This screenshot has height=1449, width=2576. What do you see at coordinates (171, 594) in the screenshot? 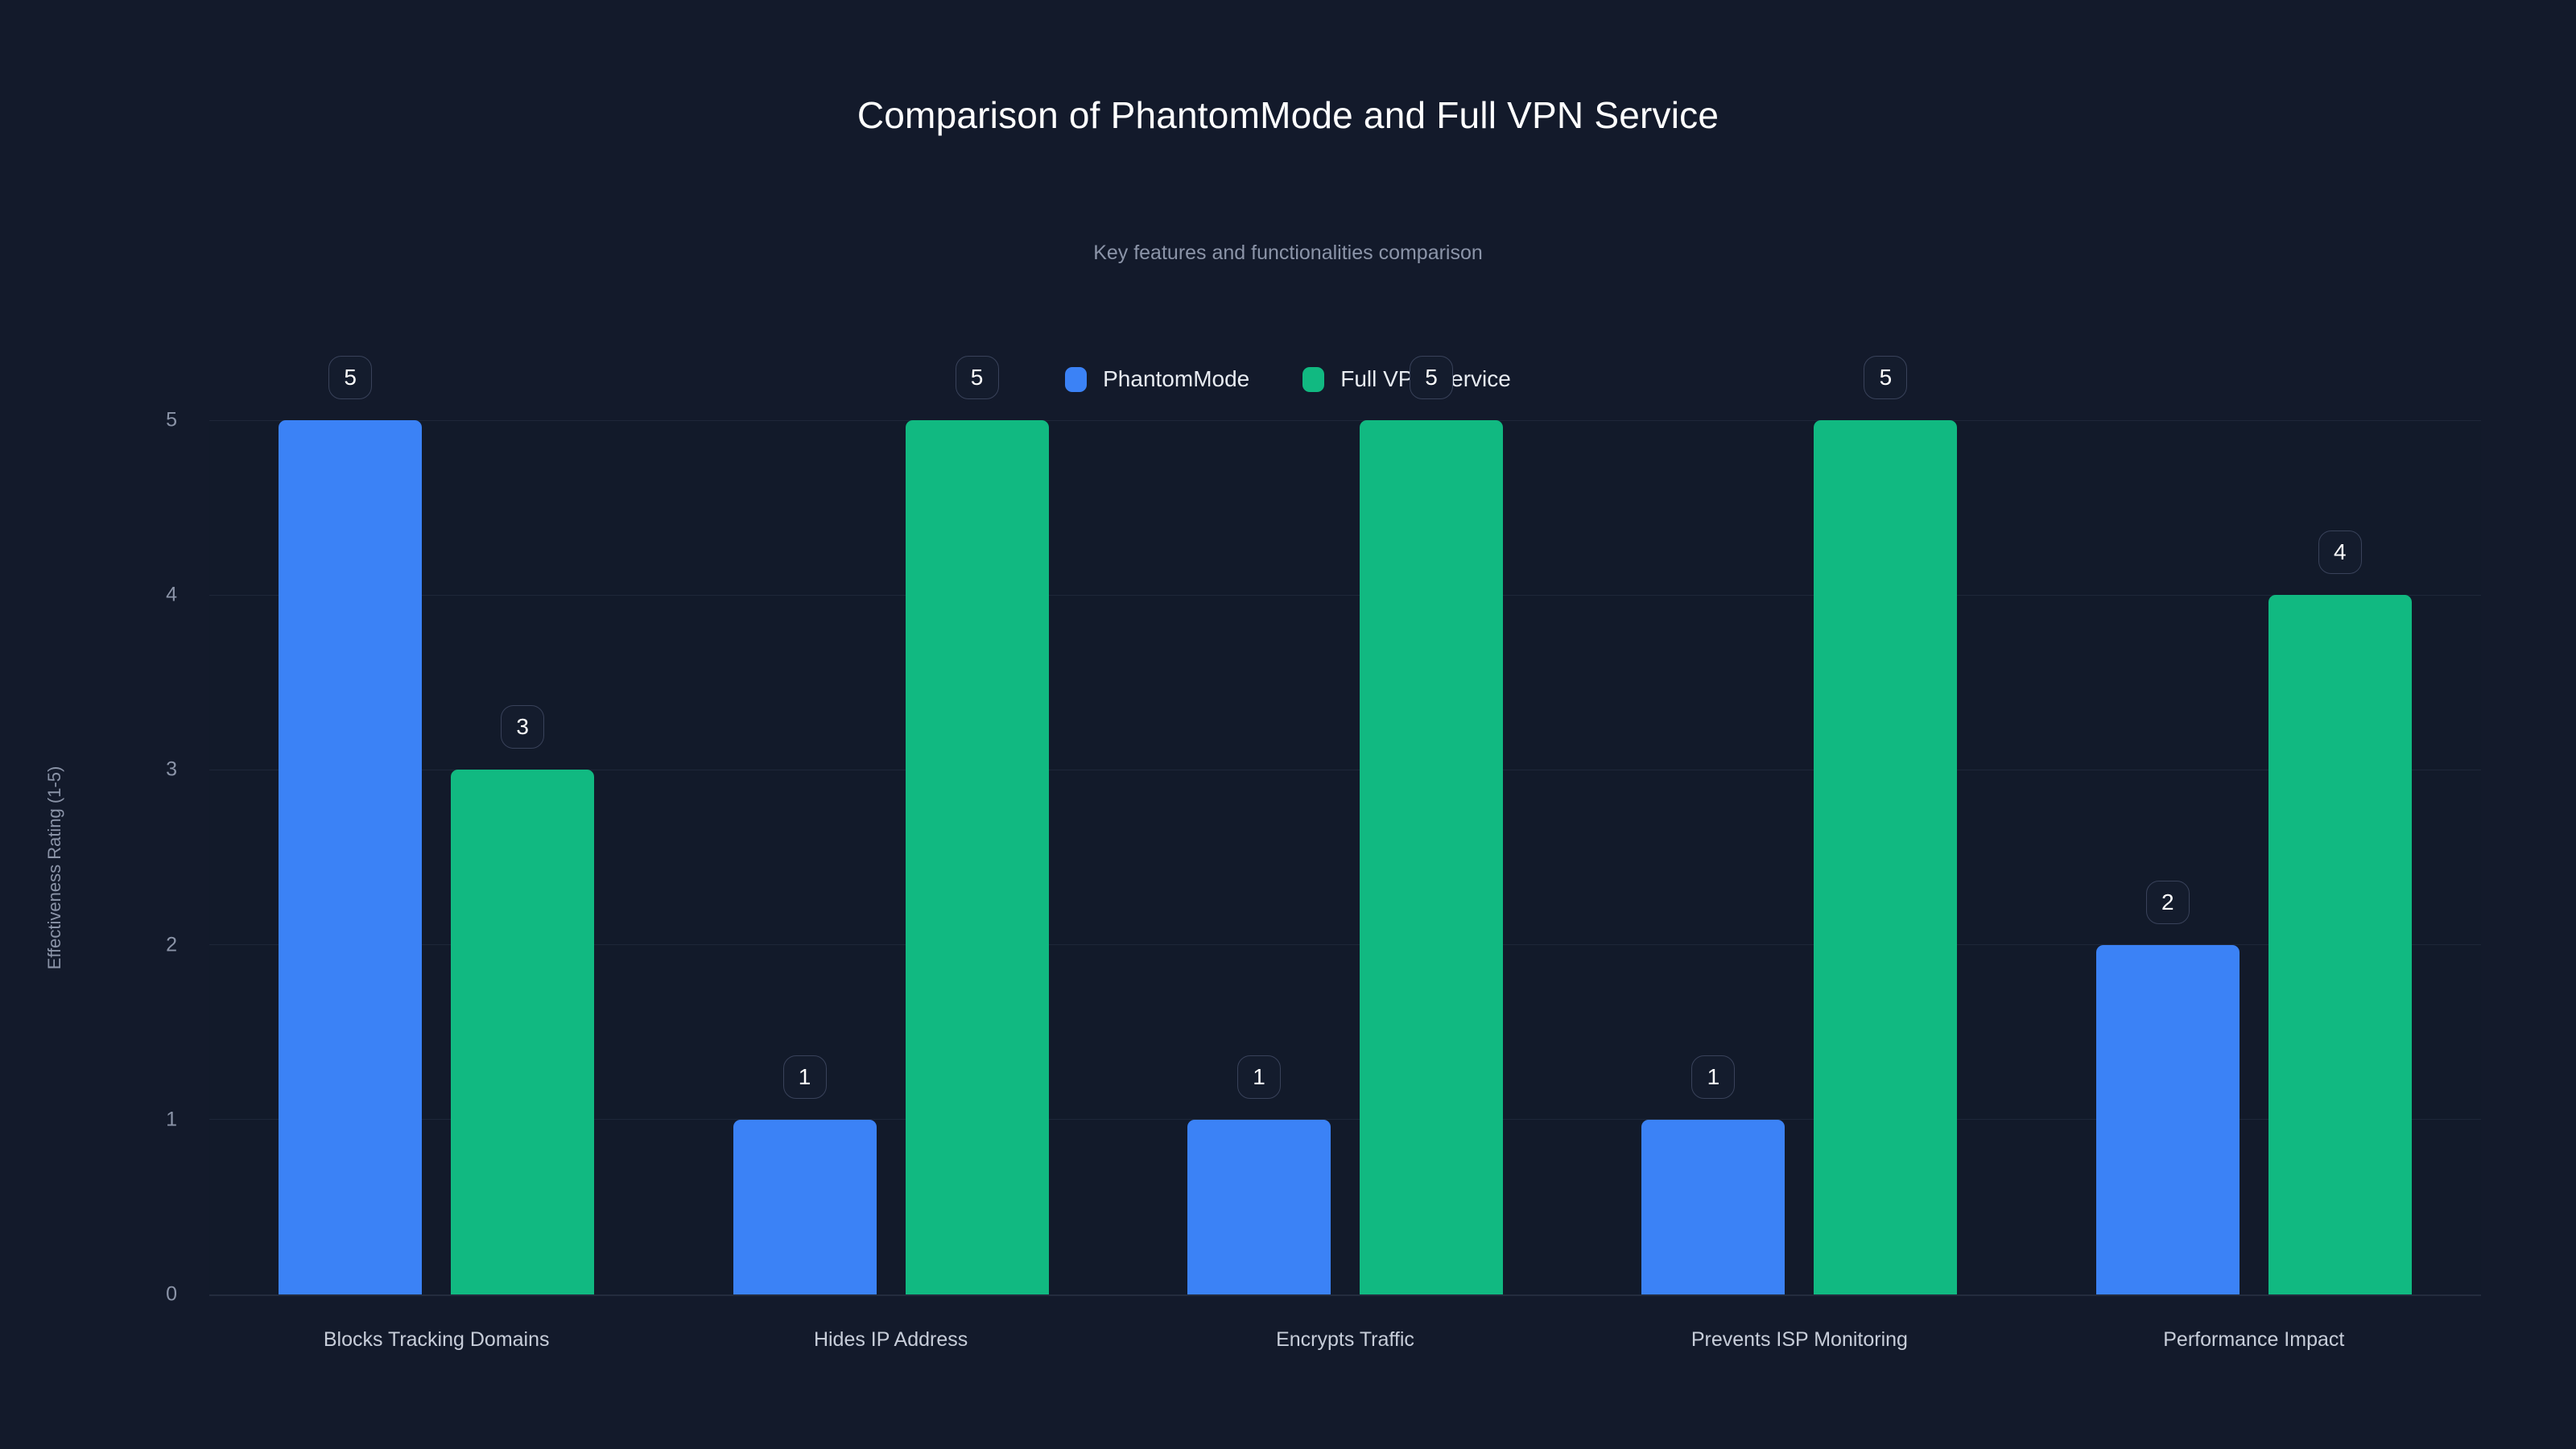
I see `y-axis-tick-label: 4` at bounding box center [171, 594].